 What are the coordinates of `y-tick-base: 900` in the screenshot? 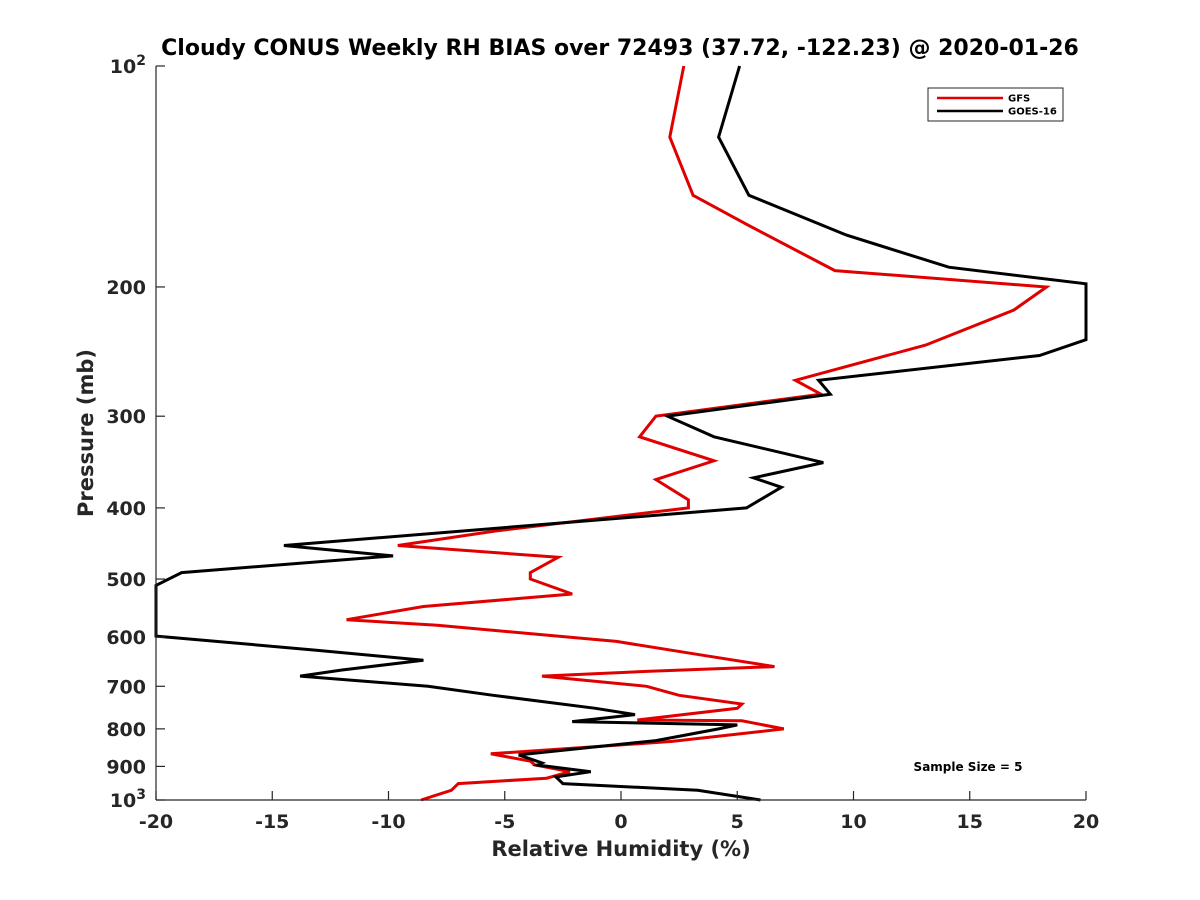 It's located at (126, 767).